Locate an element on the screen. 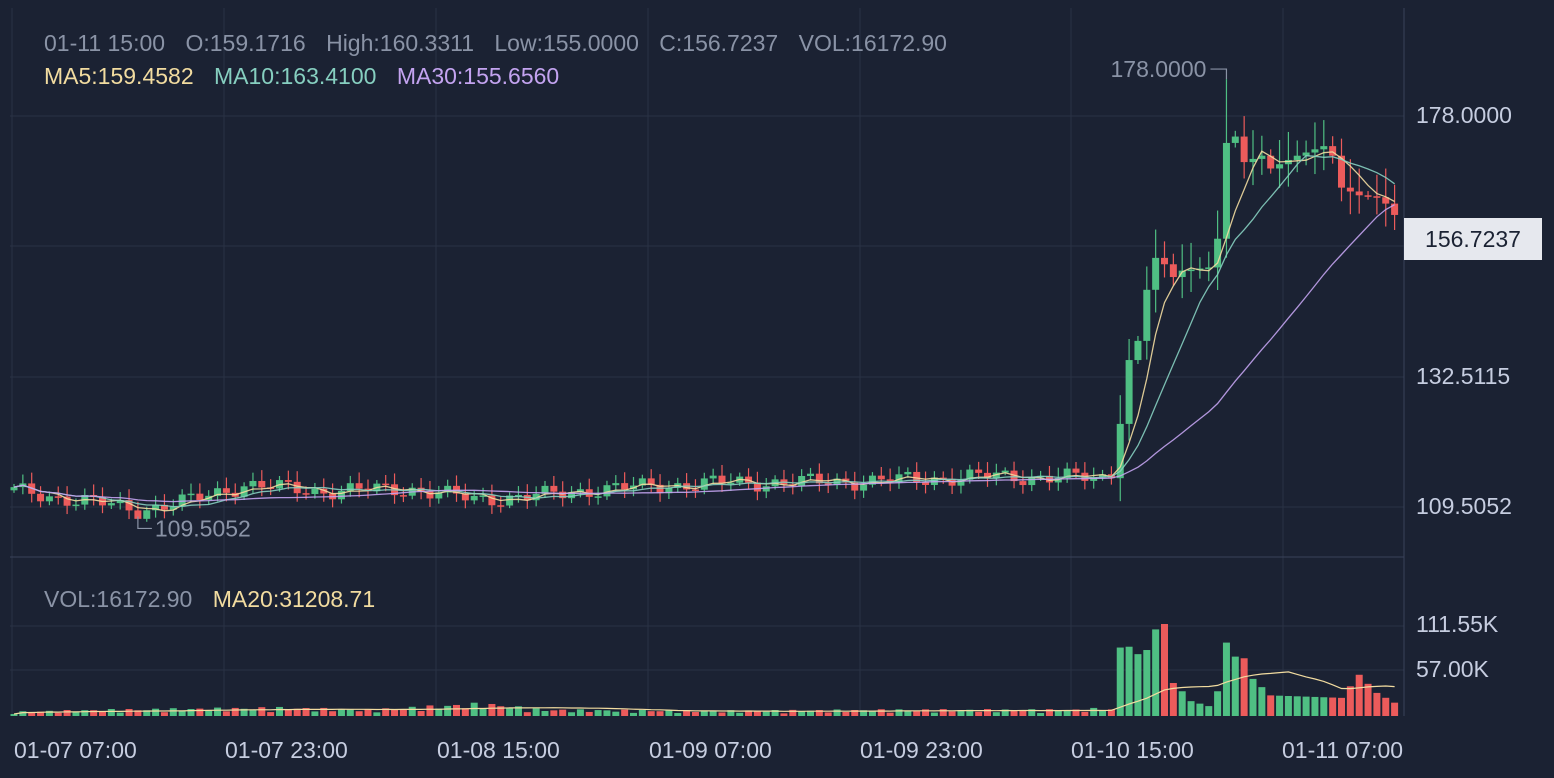 Image resolution: width=1554 pixels, height=778 pixels. last-price-tag: 156.7237 is located at coordinates (1473, 239).